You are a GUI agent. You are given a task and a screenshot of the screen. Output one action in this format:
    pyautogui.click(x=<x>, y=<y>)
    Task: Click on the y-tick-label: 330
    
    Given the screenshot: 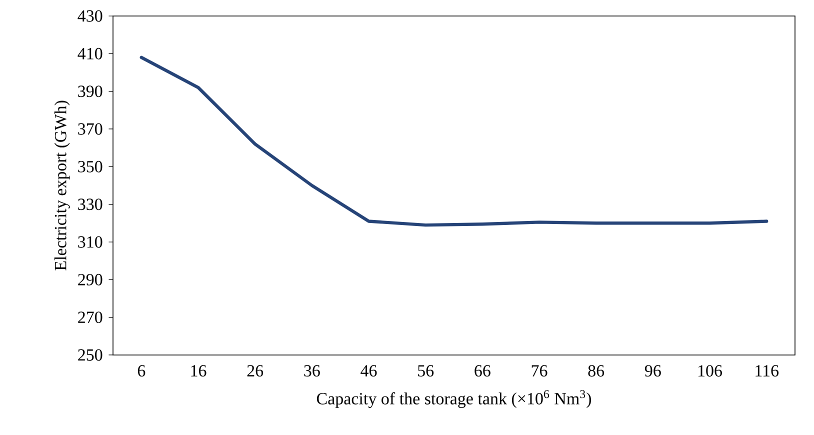 What is the action you would take?
    pyautogui.click(x=90, y=204)
    